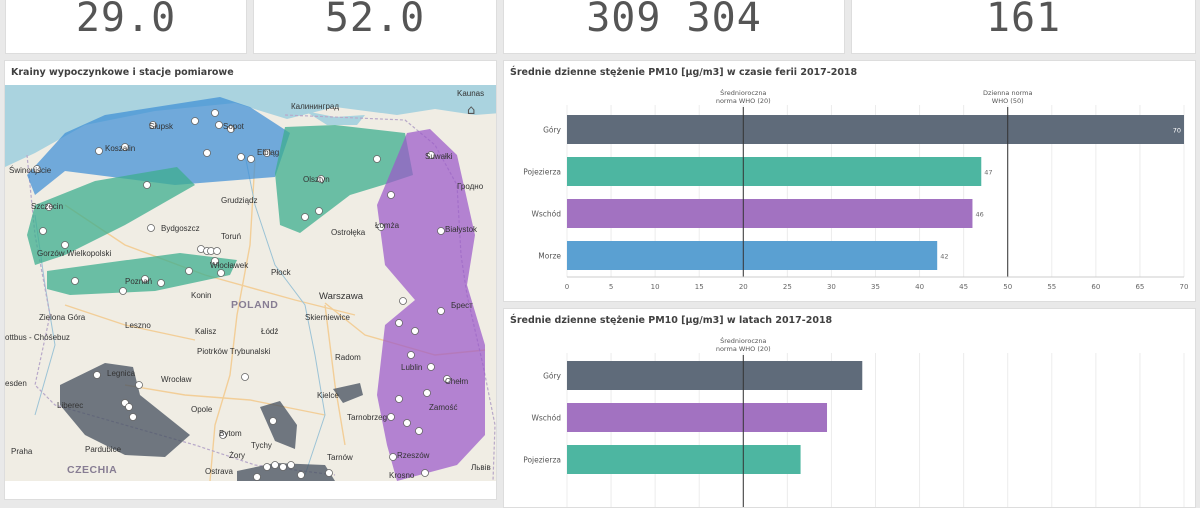 This screenshot has width=1200, height=508. Describe the element at coordinates (62, 317) in the screenshot. I see `map-label: Zielona Góra` at that location.